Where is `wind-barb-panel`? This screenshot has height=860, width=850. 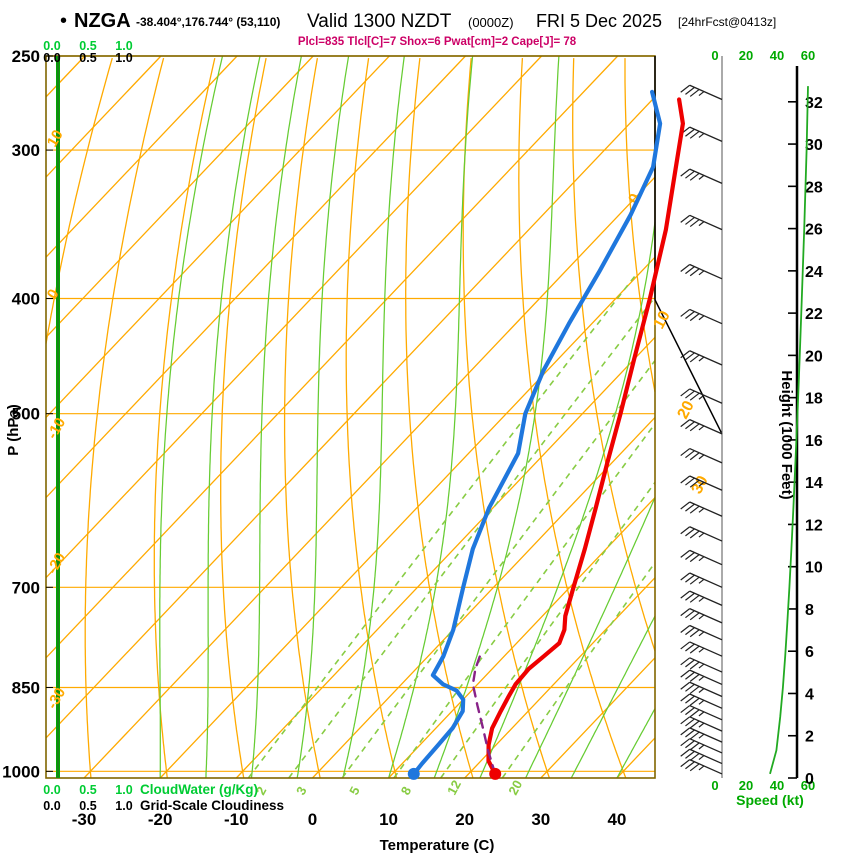
wind-barb-panel is located at coordinates (701, 417).